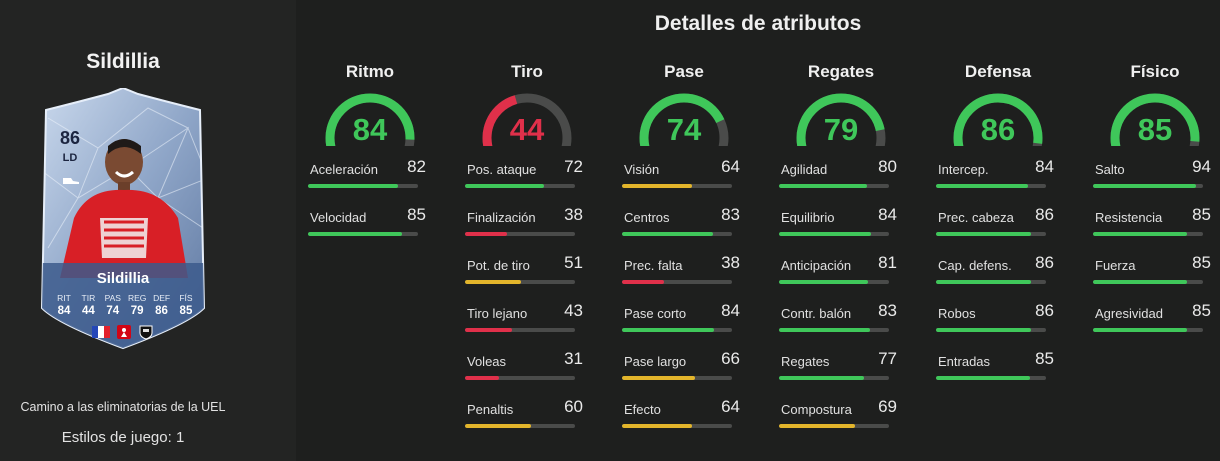 The height and width of the screenshot is (461, 1220). What do you see at coordinates (112, 298) in the screenshot?
I see `card-stat-label: PAS` at bounding box center [112, 298].